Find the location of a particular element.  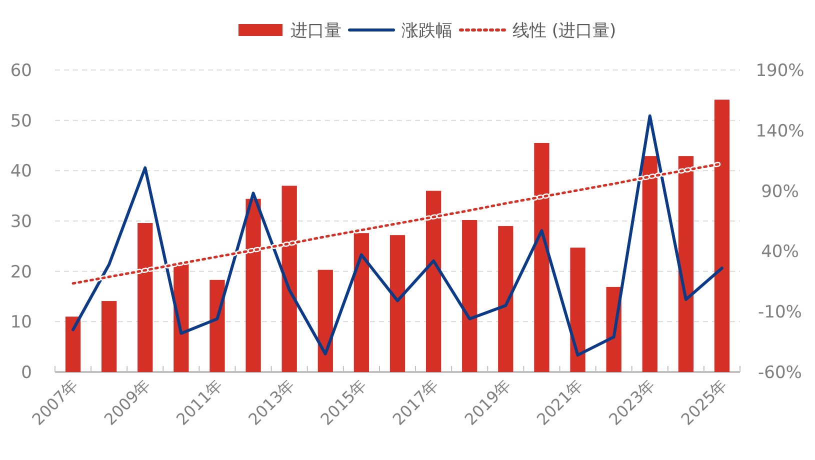

y2-tick-label: -60% is located at coordinates (780, 373).